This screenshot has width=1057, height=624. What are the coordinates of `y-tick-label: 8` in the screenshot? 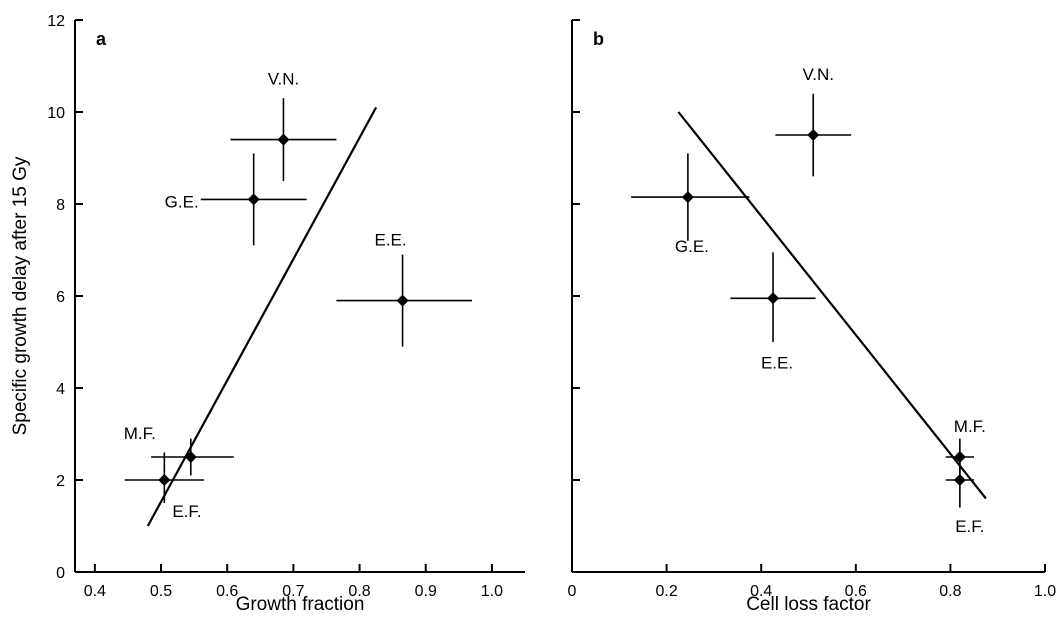 It's located at (60, 205).